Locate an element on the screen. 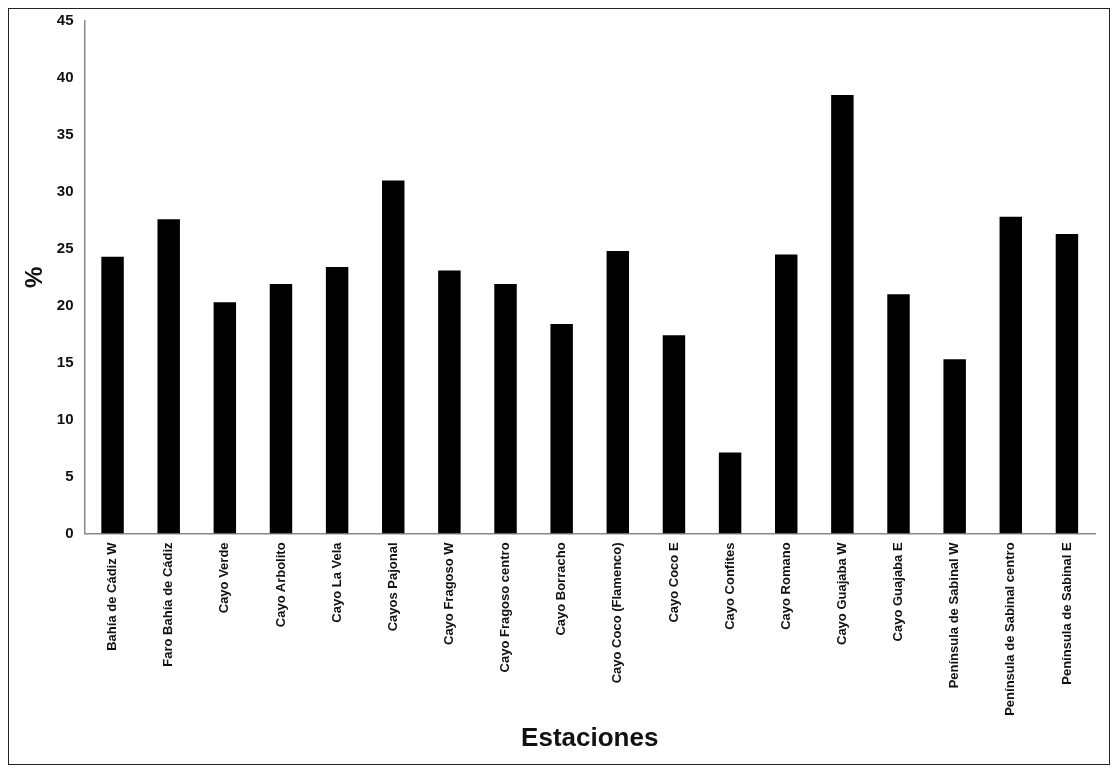  x-tick-label: Cayo Romano is located at coordinates (785, 586).